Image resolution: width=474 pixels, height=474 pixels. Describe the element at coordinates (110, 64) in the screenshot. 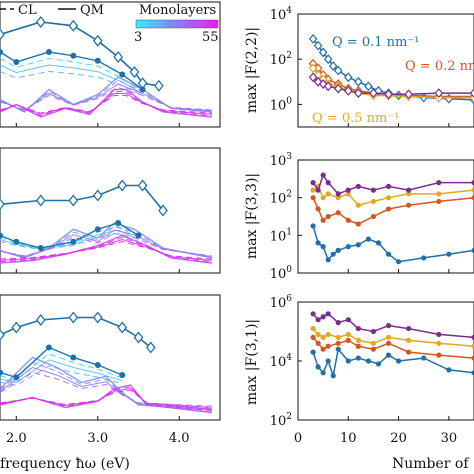

I see `panel-top-left-frame` at that location.